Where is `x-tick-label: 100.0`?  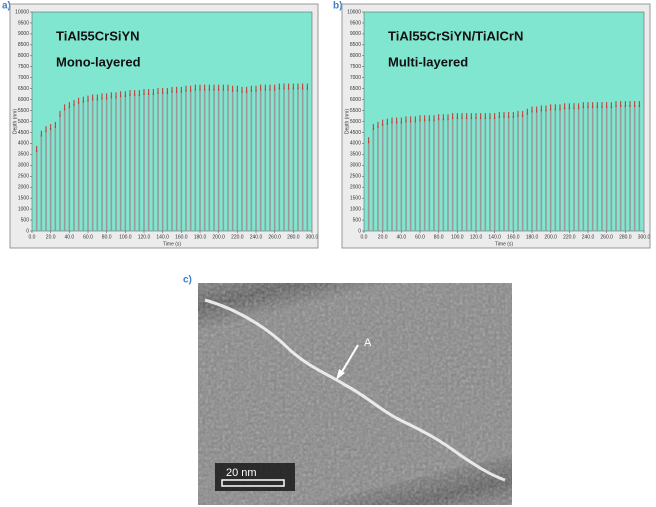 x-tick-label: 100.0 is located at coordinates (125, 237).